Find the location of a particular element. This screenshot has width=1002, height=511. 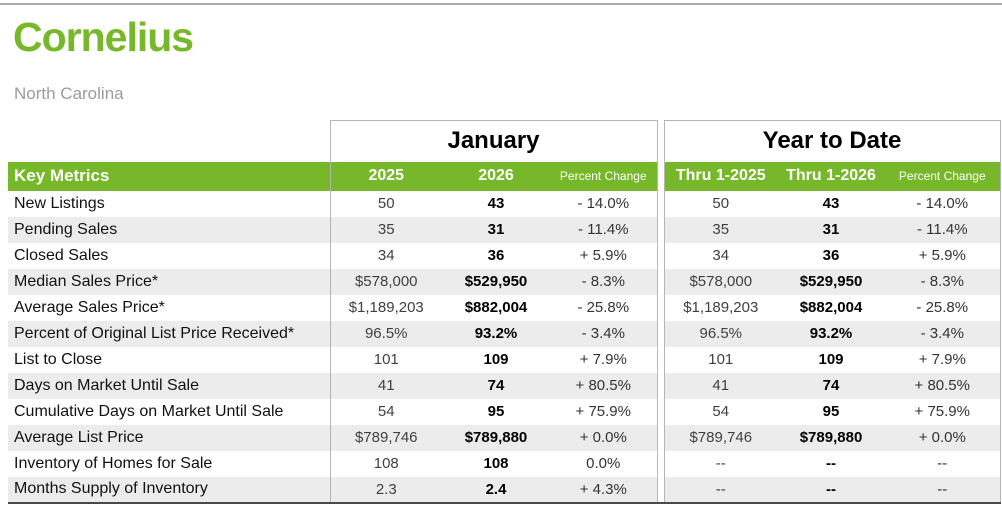

ytd-percent-change: + 7.9% is located at coordinates (943, 359).